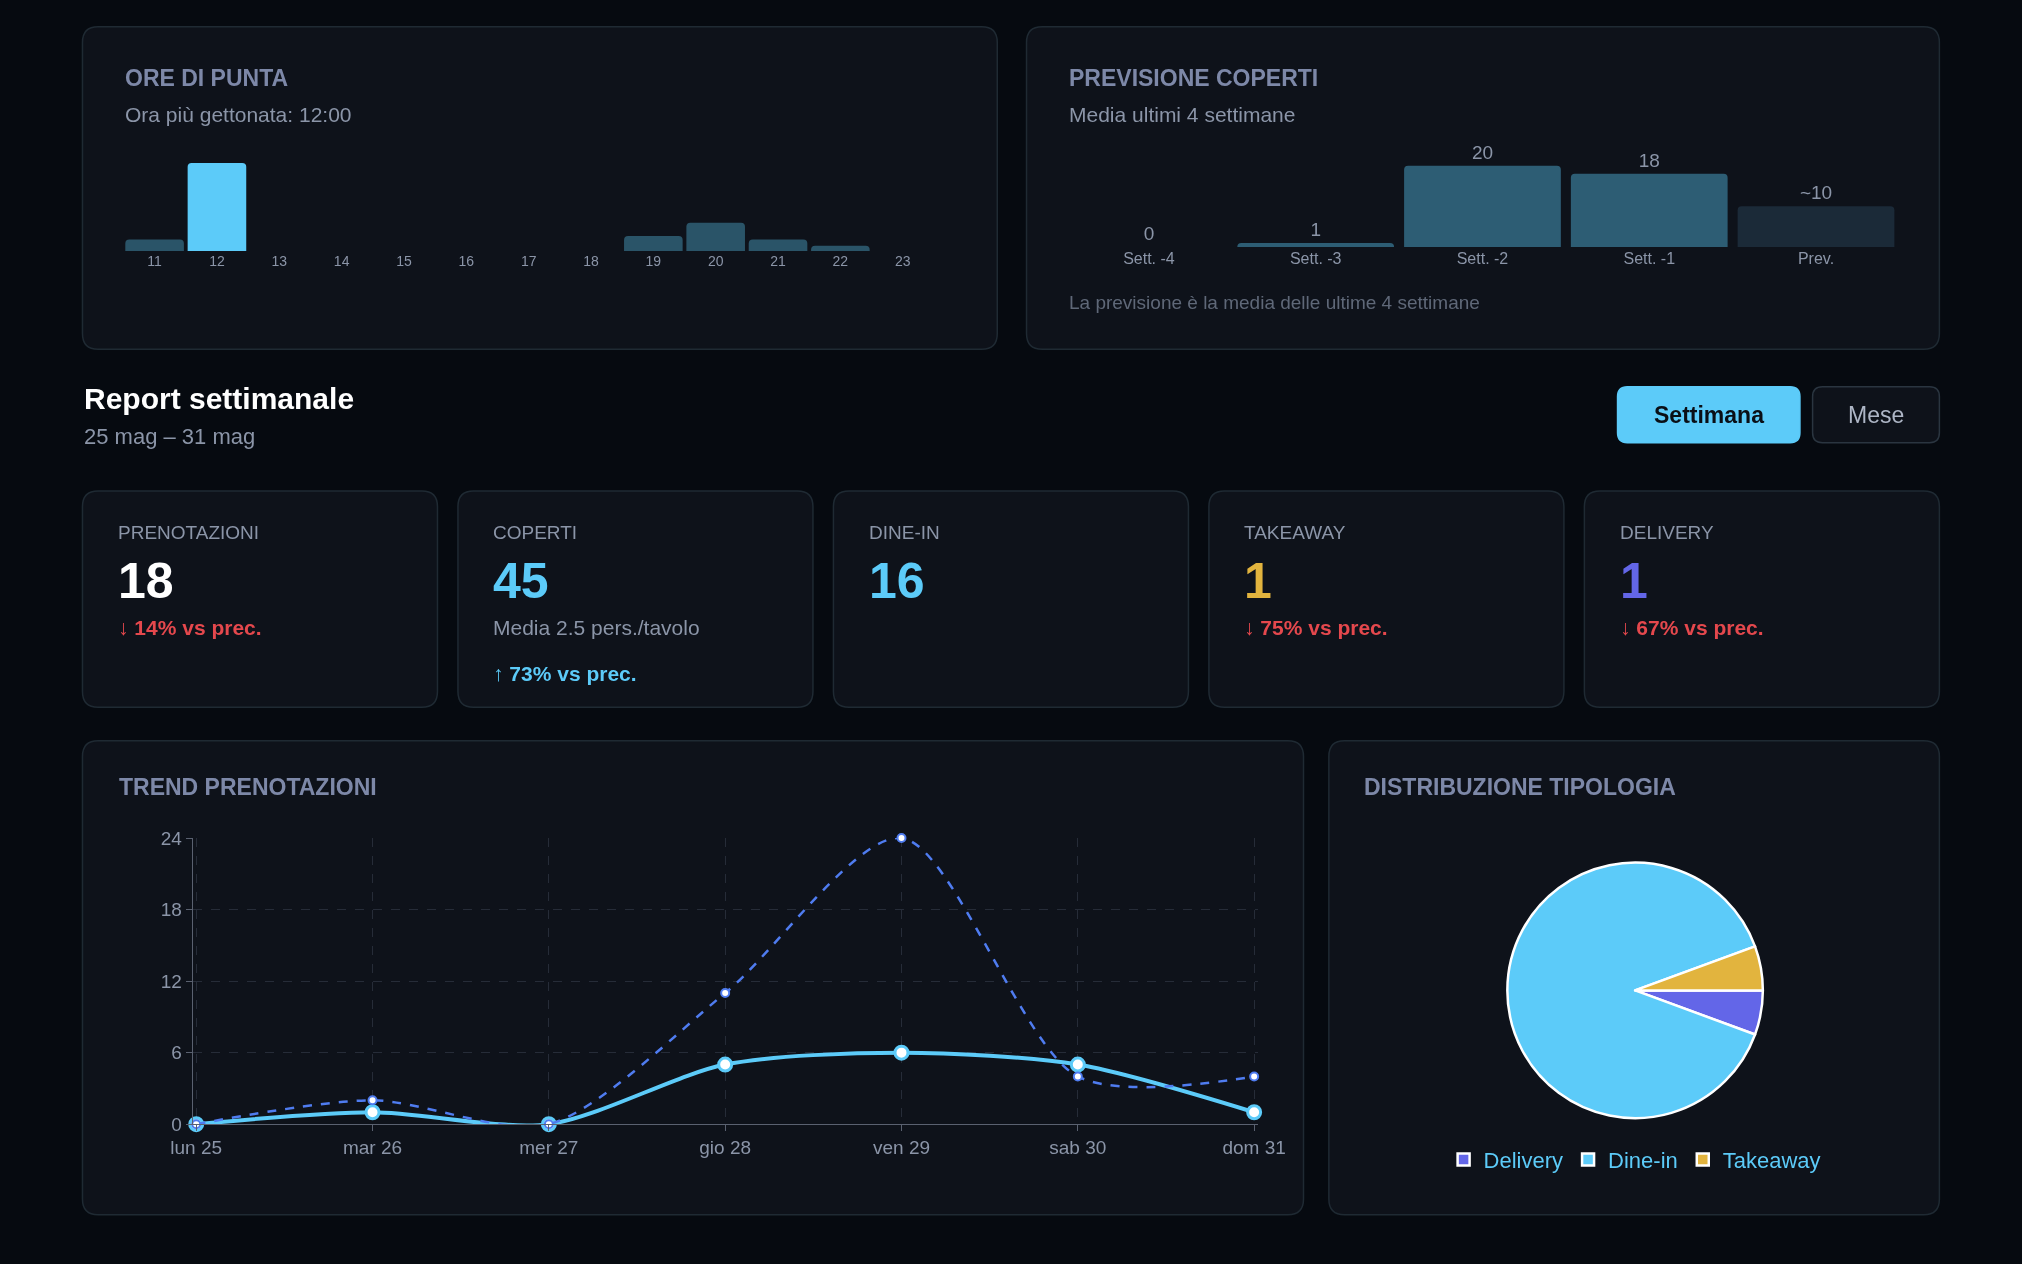  I want to click on x-tick-label: Sett. -4, so click(1149, 258).